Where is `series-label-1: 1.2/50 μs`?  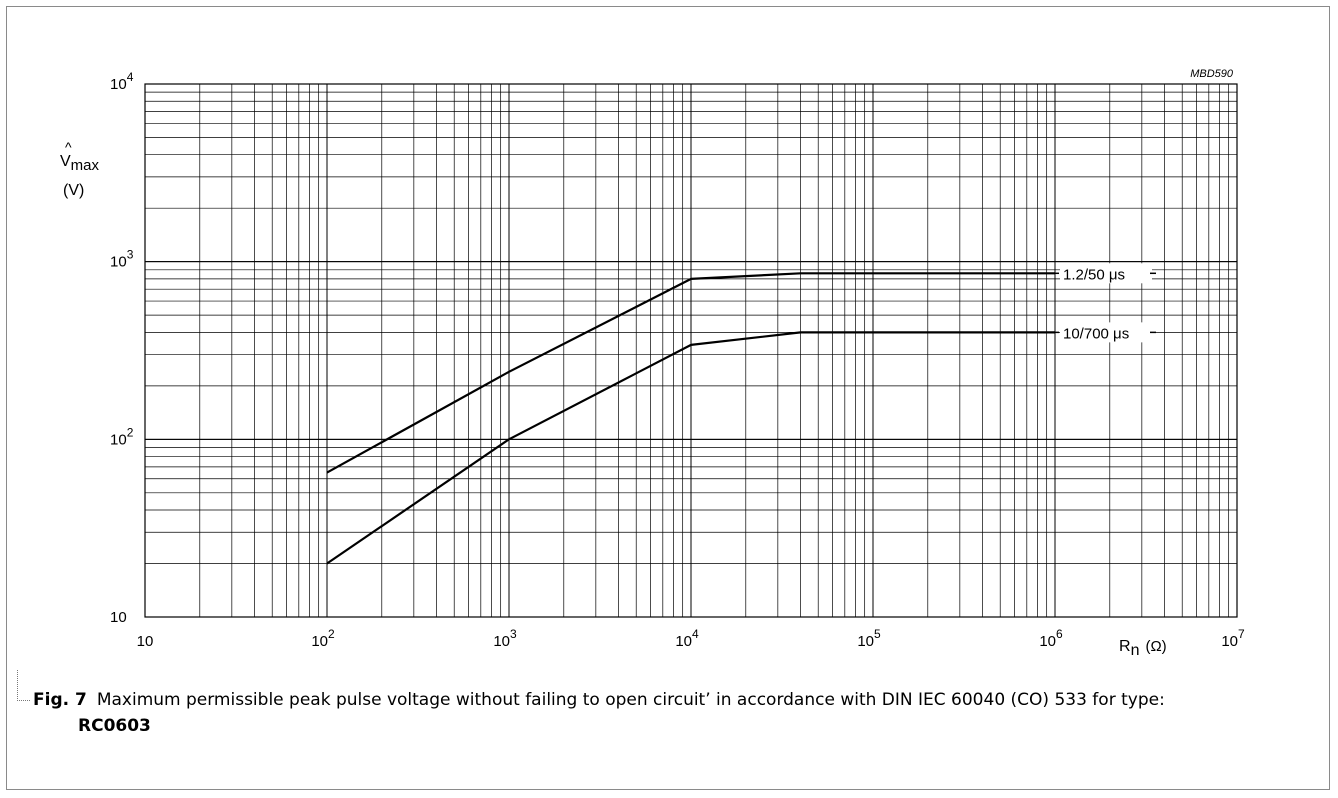 series-label-1: 1.2/50 μs is located at coordinates (1094, 274).